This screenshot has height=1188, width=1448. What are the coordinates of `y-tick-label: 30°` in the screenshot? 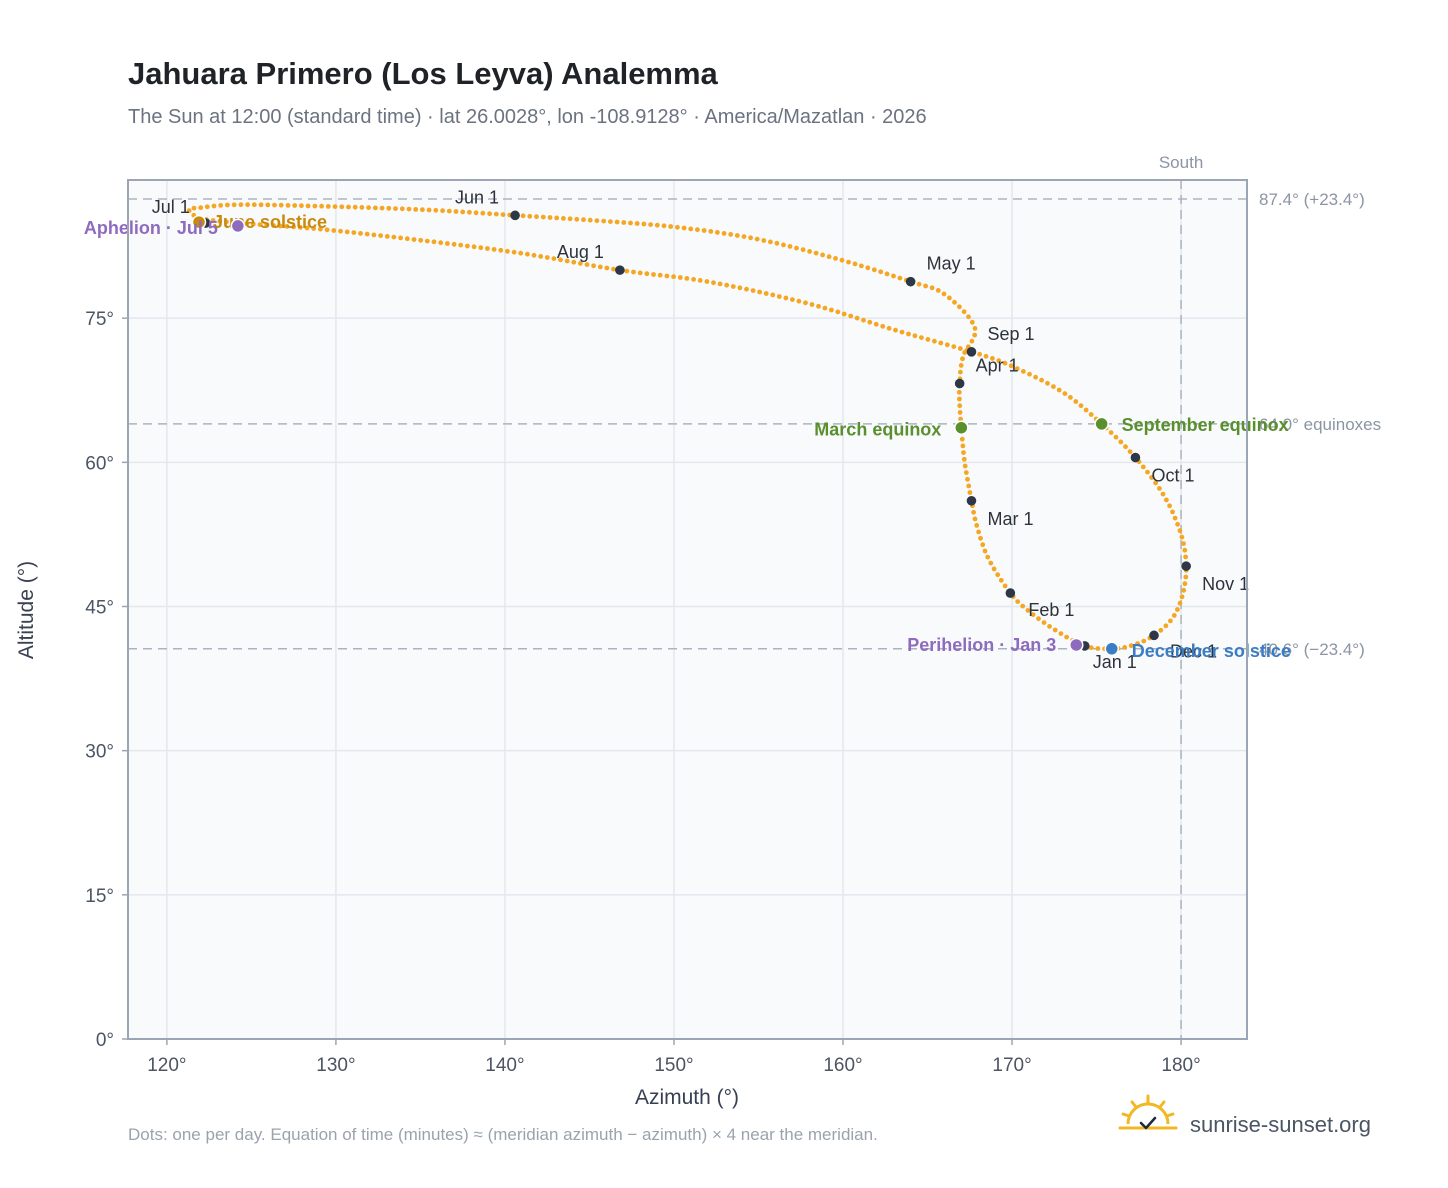 It's located at (99, 752).